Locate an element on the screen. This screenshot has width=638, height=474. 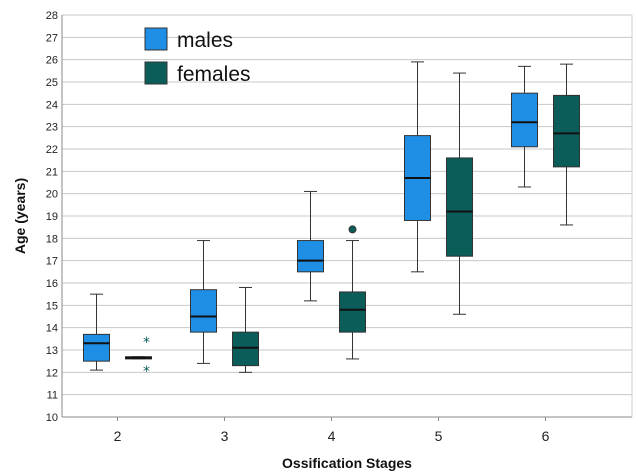
y-tick-label: 22 is located at coordinates (52, 150).